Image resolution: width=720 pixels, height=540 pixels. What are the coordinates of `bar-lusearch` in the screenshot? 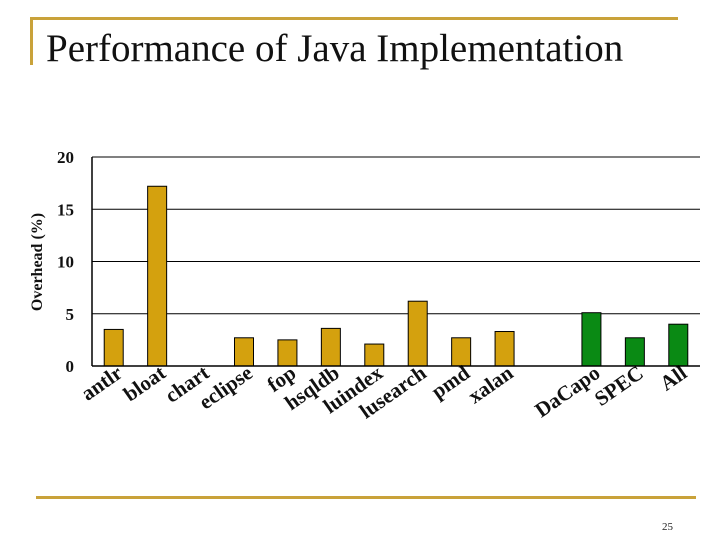 It's located at (417, 333).